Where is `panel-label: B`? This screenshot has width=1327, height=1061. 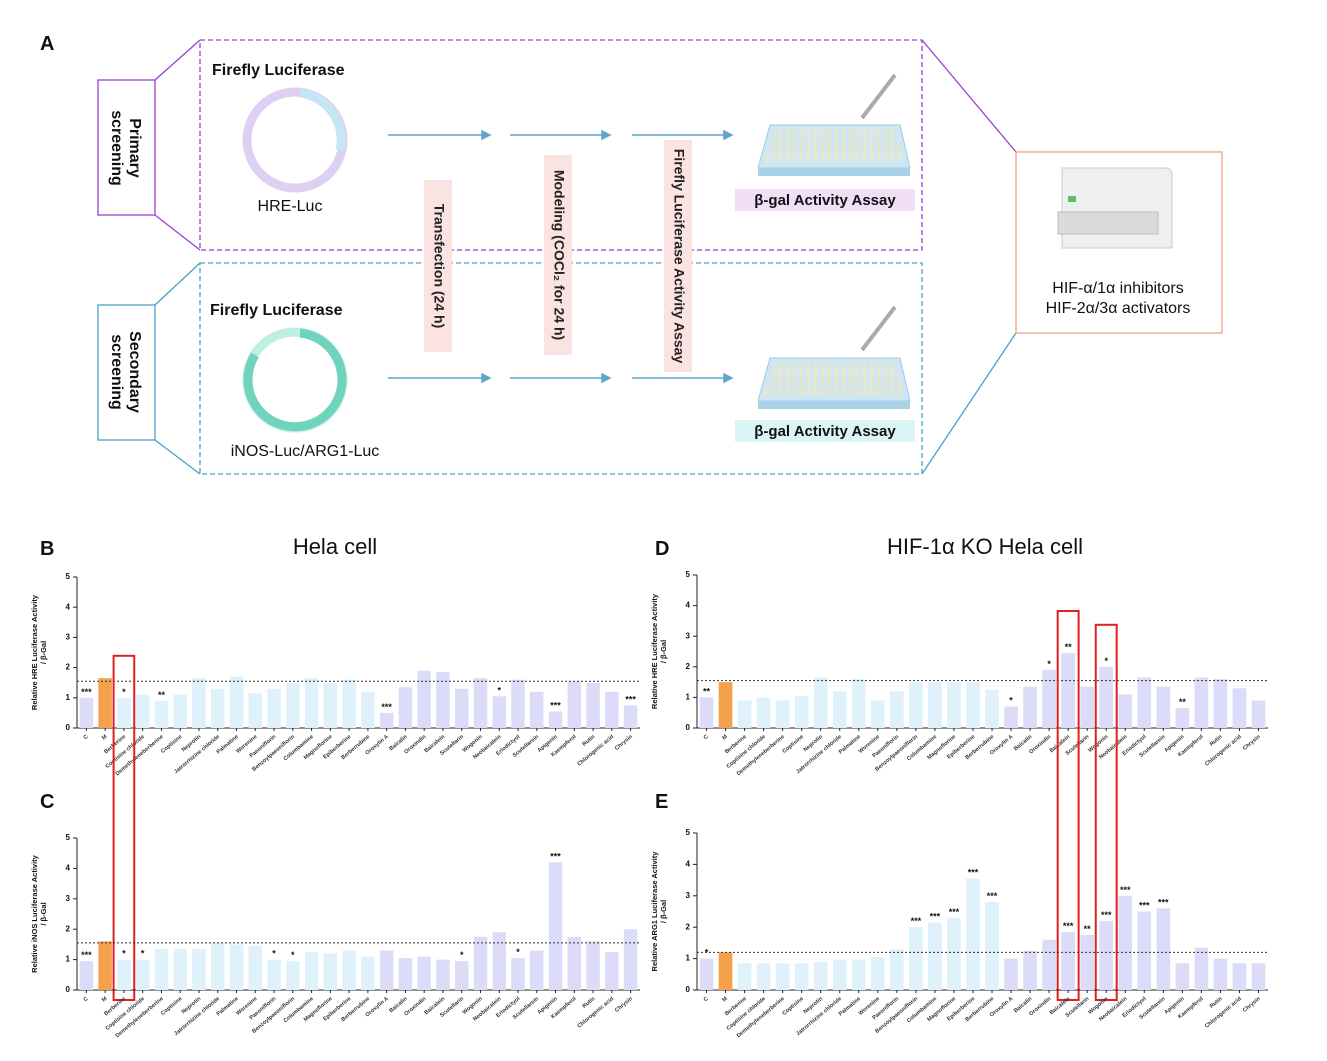
panel-label: B is located at coordinates (47, 549).